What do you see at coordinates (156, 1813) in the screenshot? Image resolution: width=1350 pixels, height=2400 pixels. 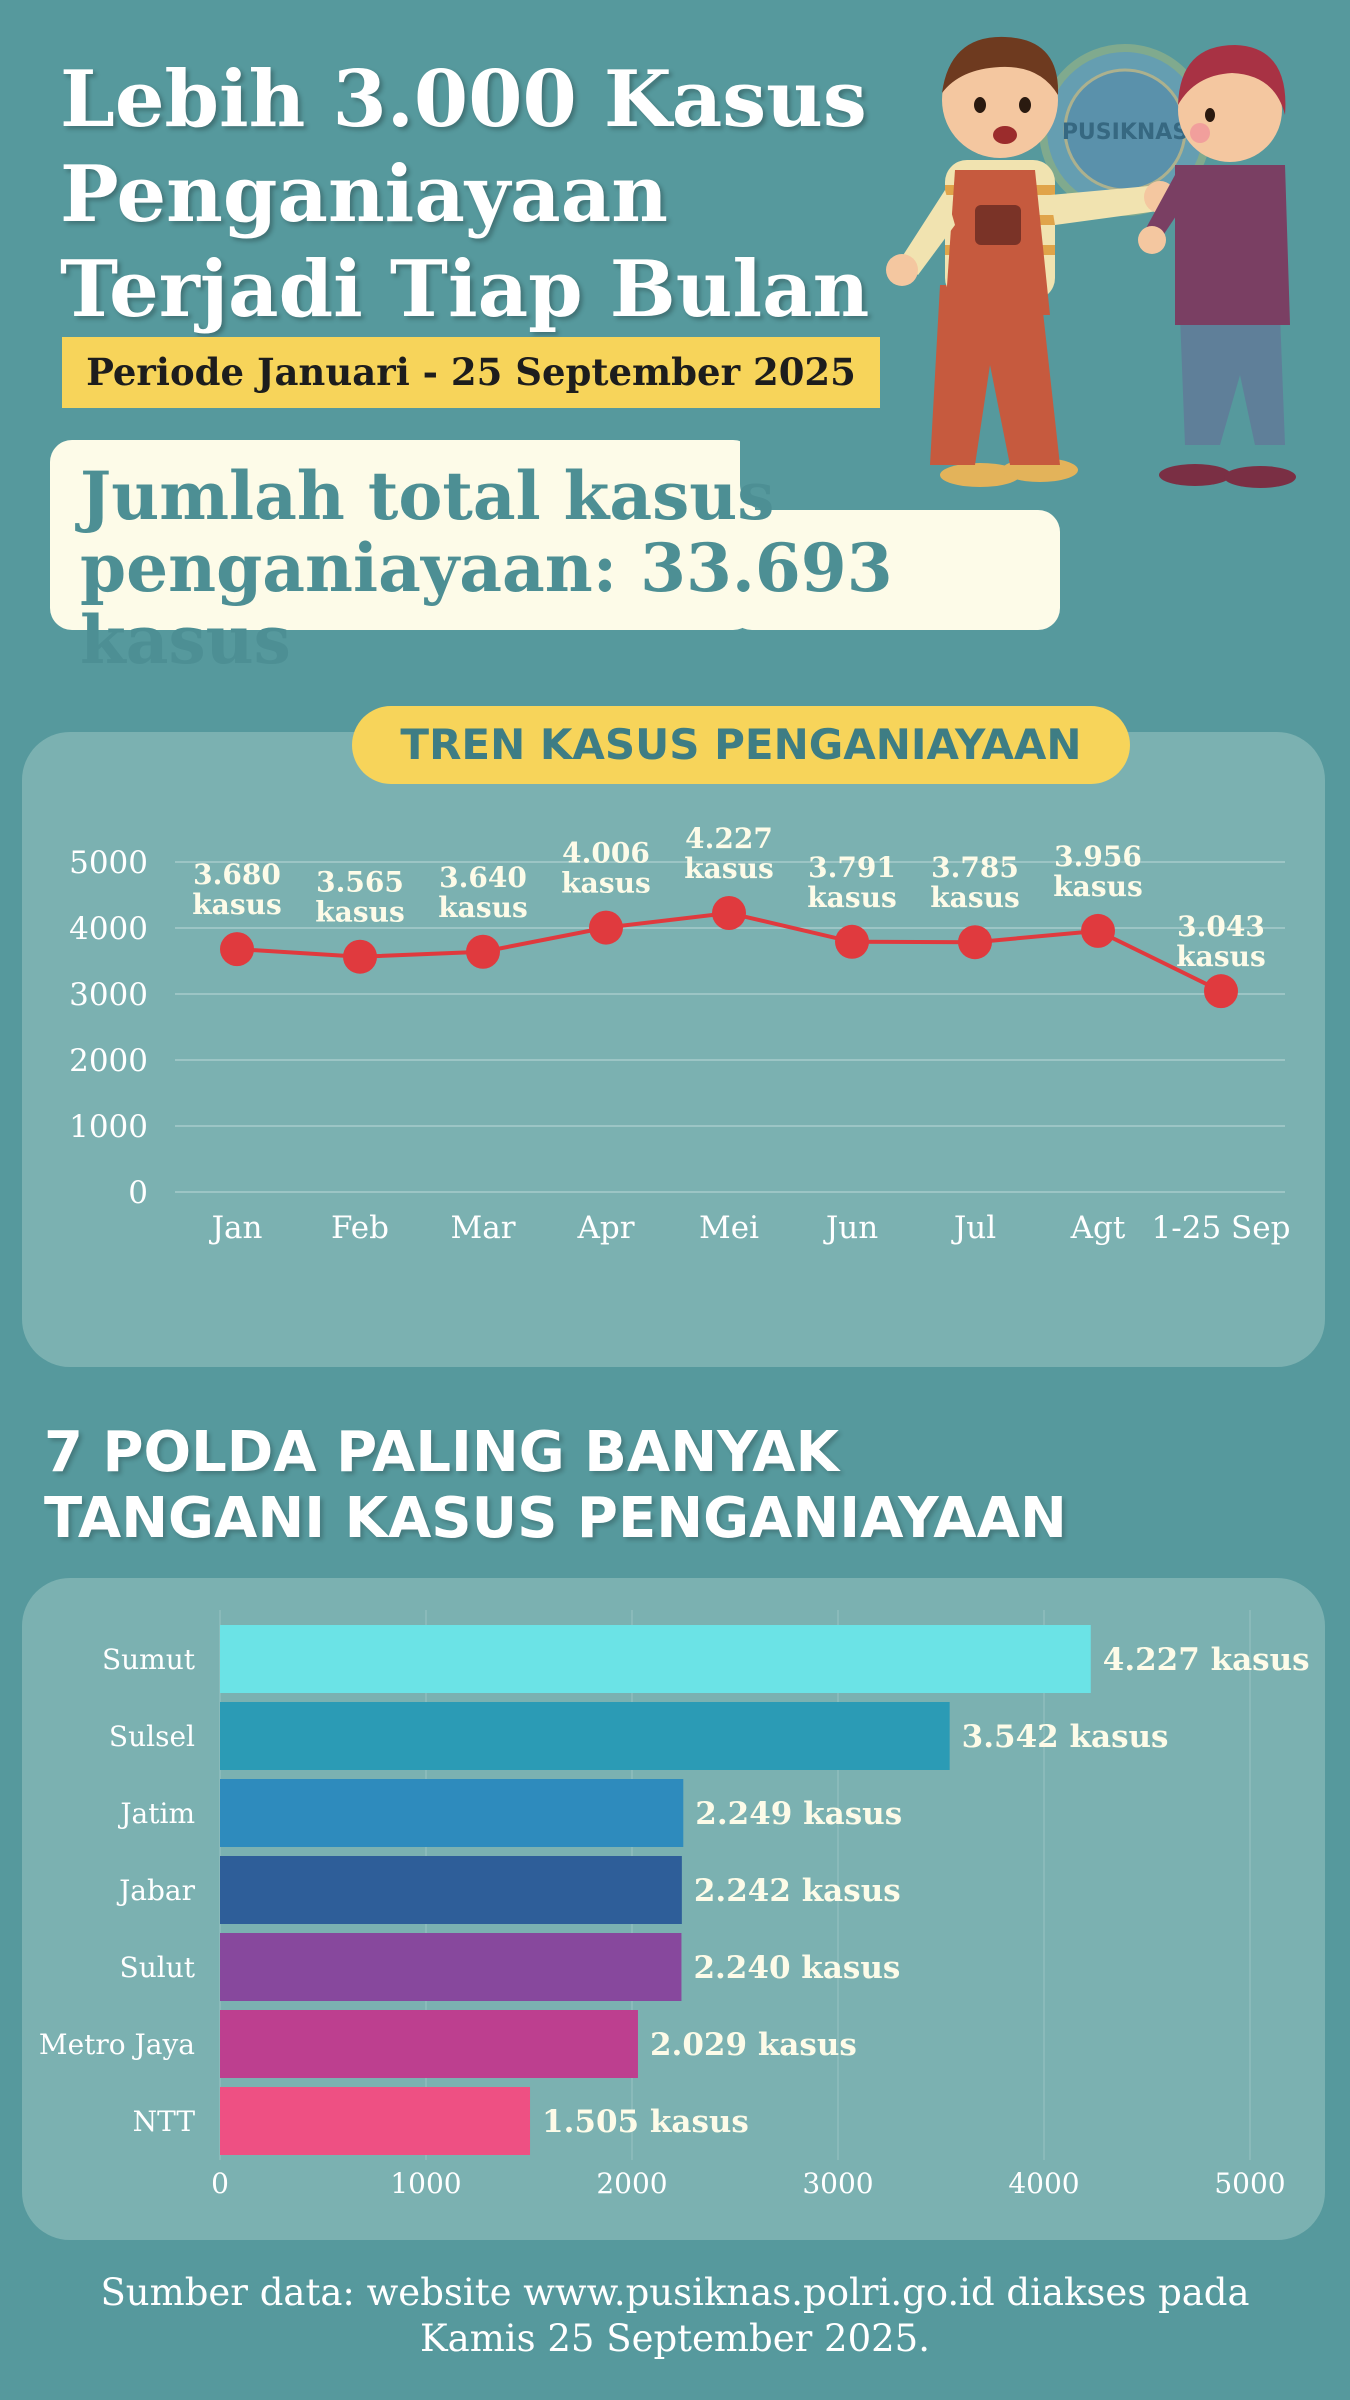 I see `bar-chart-category-label: Jatim` at bounding box center [156, 1813].